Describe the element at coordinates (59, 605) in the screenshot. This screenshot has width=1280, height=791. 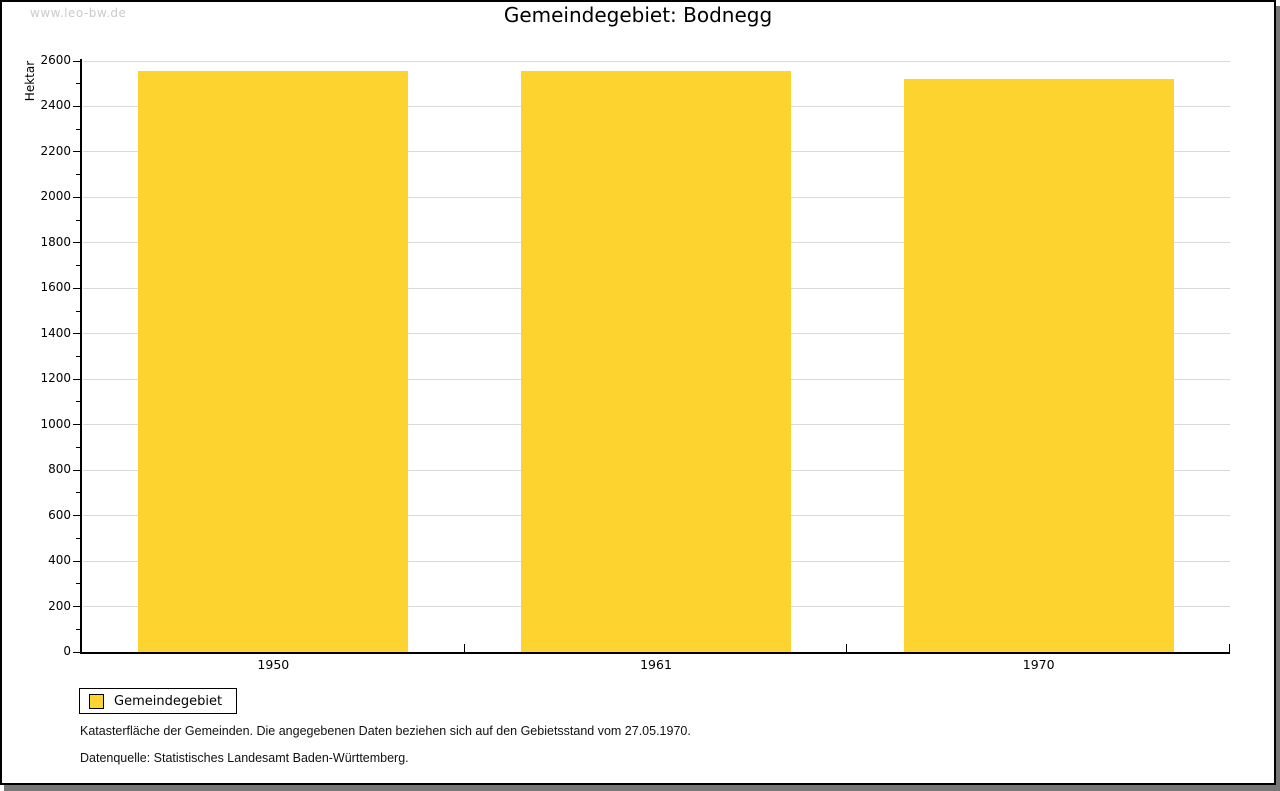
I see `y-tick-label: 200` at that location.